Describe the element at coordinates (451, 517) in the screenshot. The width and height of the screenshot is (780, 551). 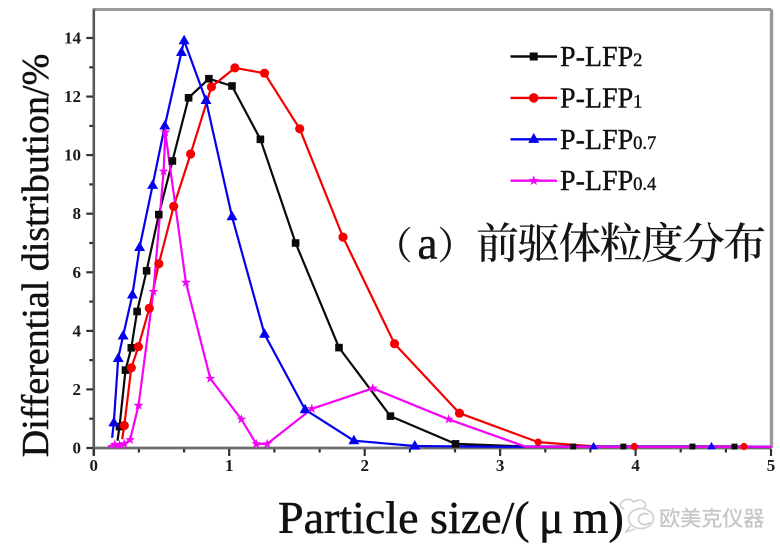
I see `svg-text: Particle size/( μ m)` at that location.